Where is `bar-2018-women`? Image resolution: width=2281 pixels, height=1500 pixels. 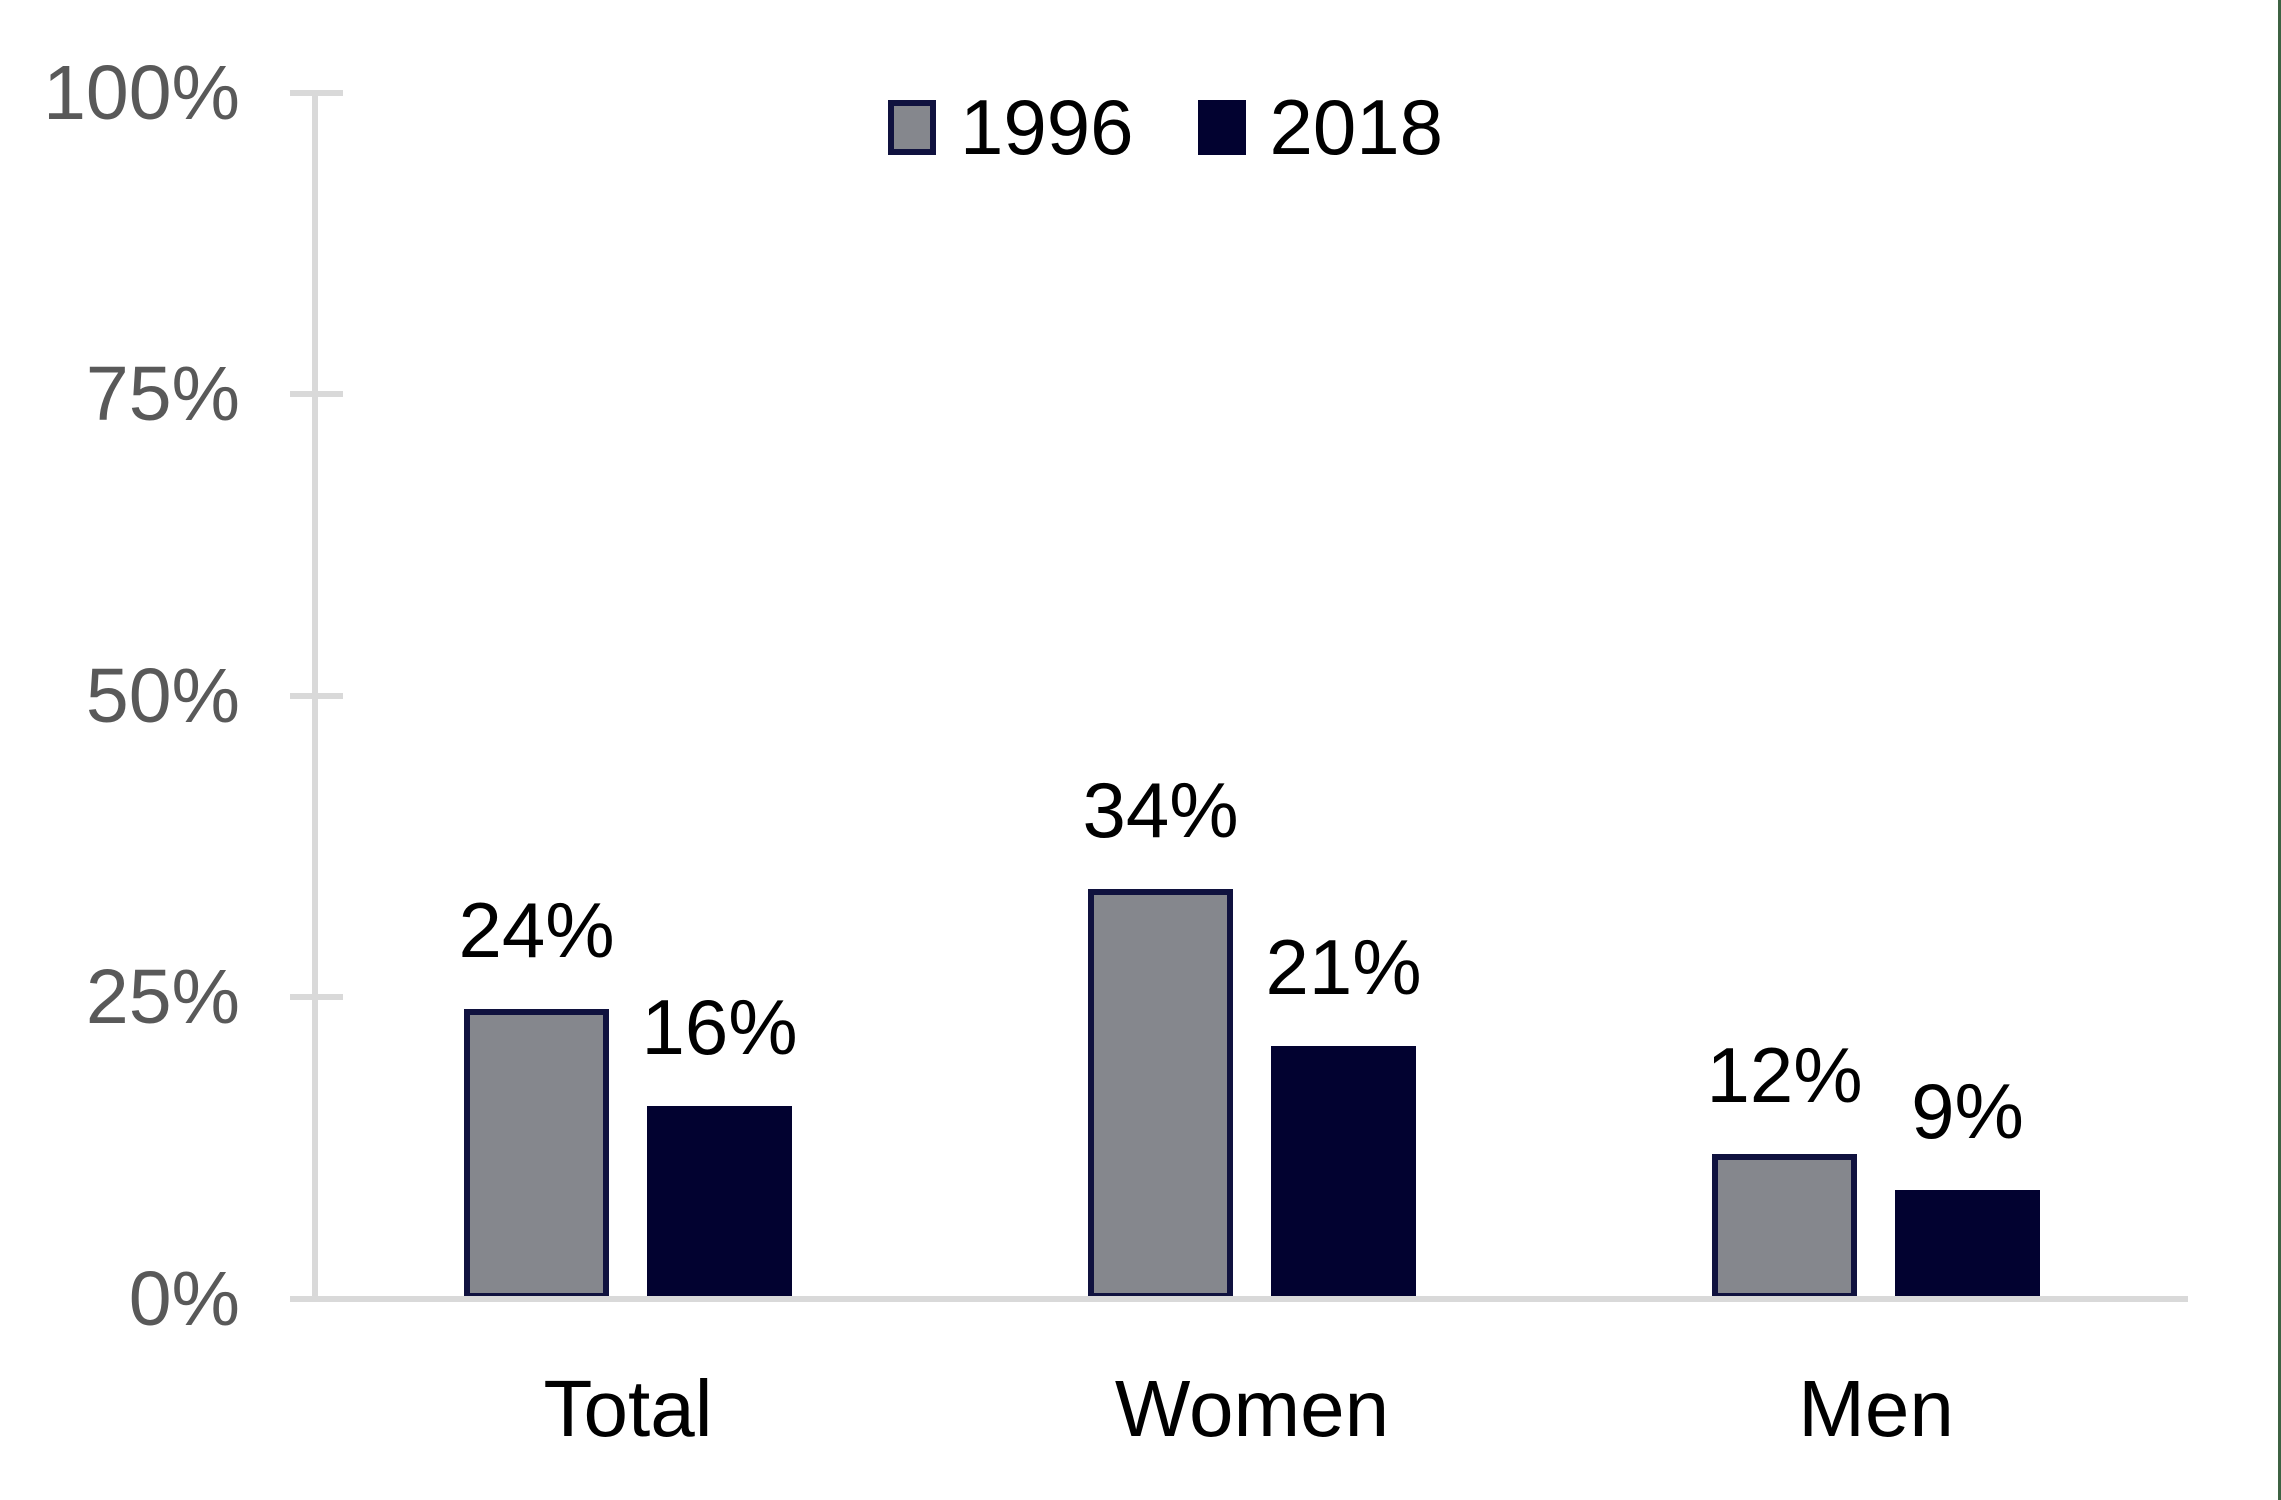 bar-2018-women is located at coordinates (1343, 1172).